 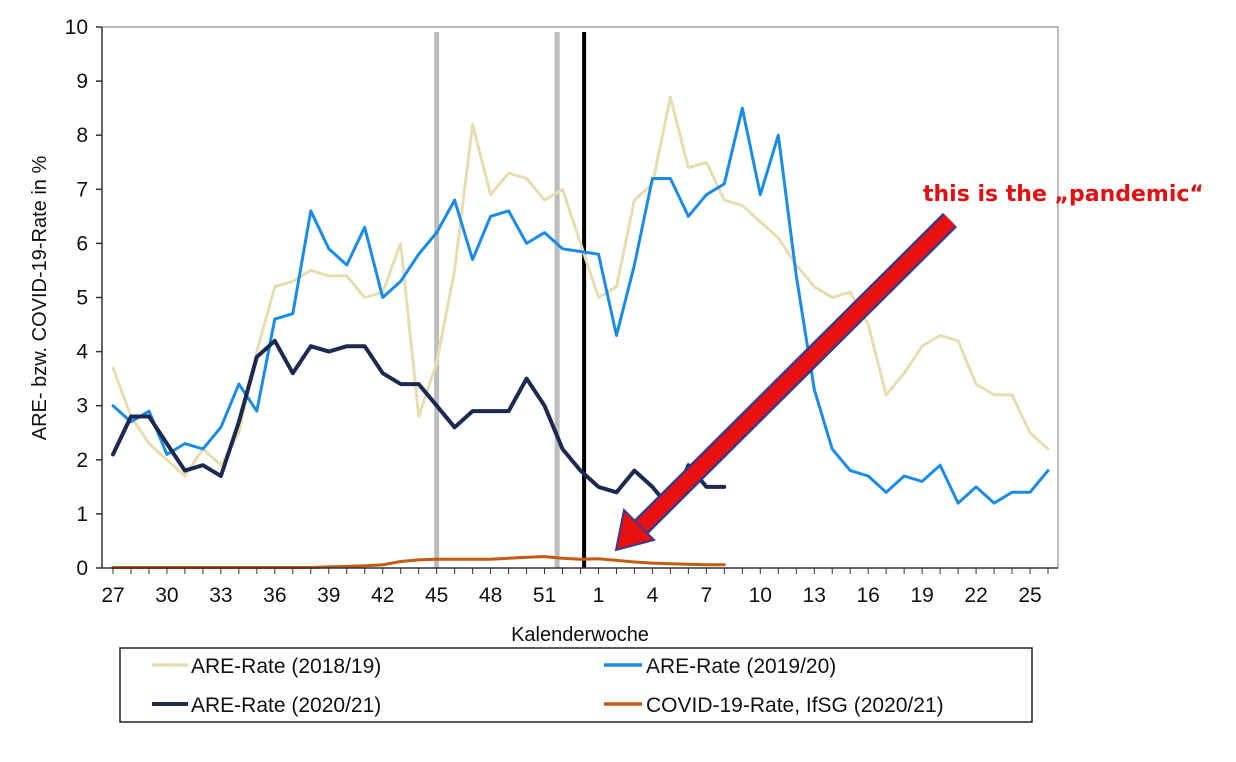 I want to click on y-tick-label: 10, so click(x=76, y=27).